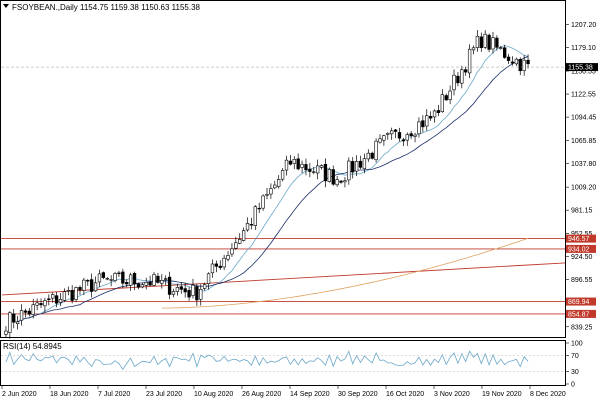  Describe the element at coordinates (310, 394) in the screenshot. I see `date-tick-label: 14 Sep 2020` at that location.